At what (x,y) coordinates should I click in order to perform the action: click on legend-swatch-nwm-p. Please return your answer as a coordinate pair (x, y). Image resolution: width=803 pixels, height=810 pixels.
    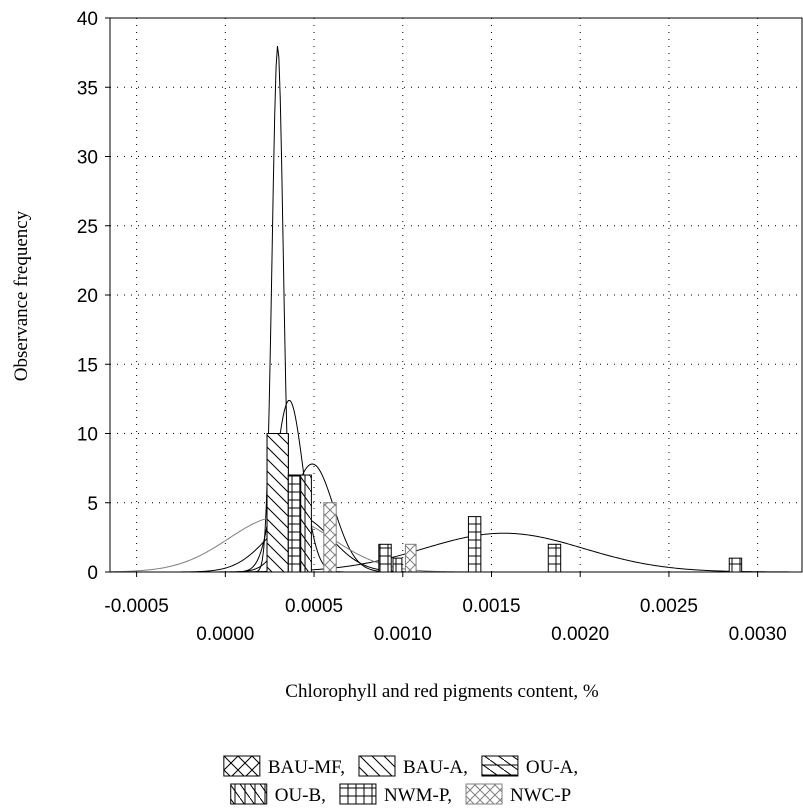
    Looking at the image, I should click on (358, 794).